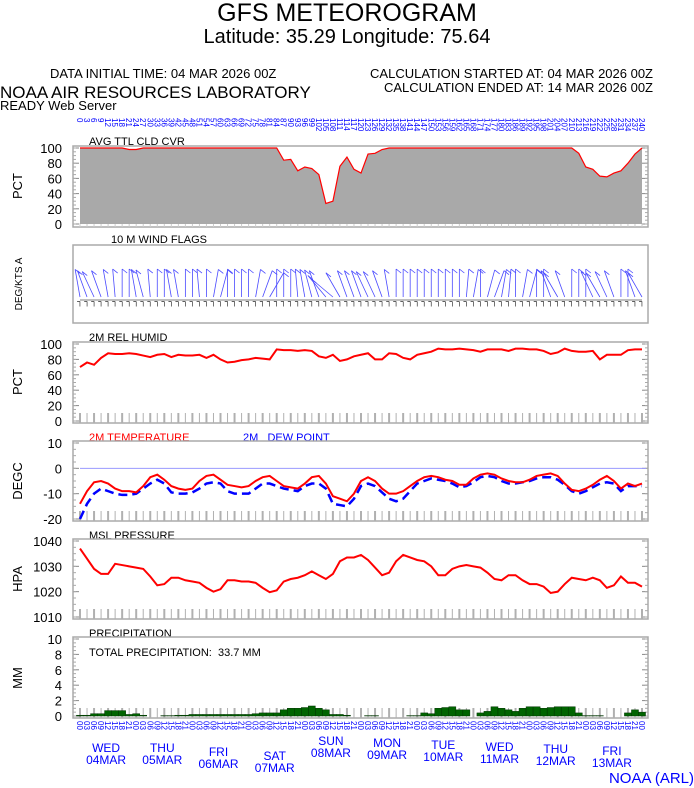 This screenshot has height=788, width=694. I want to click on forecast-hour-label: 12, so click(107, 122).